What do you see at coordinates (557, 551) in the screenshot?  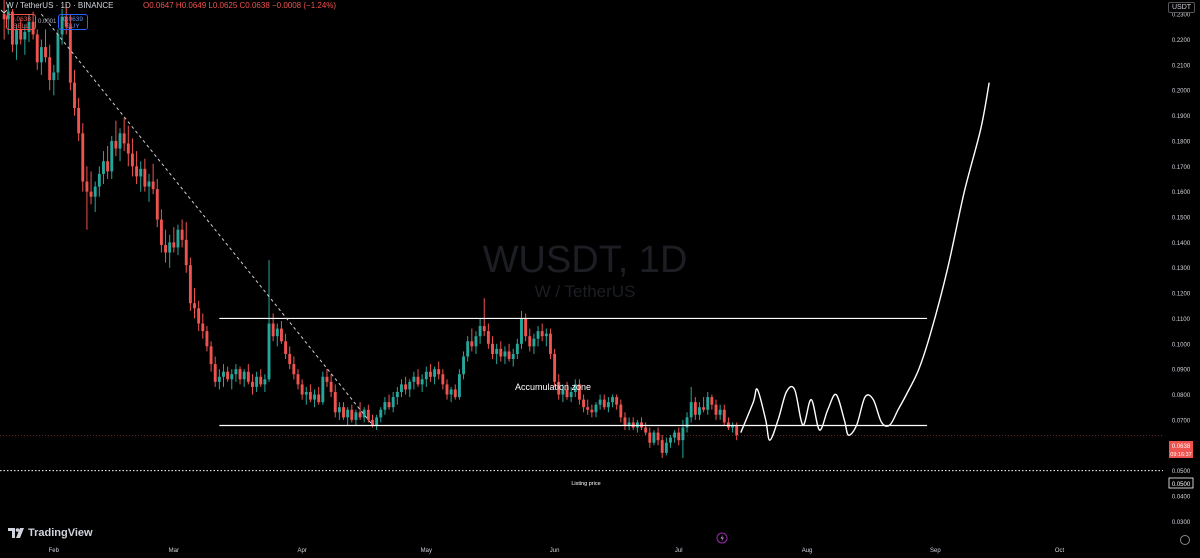 I see `time-axis: Feb Mar Apr May Jun Jul Aug Sep Oct` at bounding box center [557, 551].